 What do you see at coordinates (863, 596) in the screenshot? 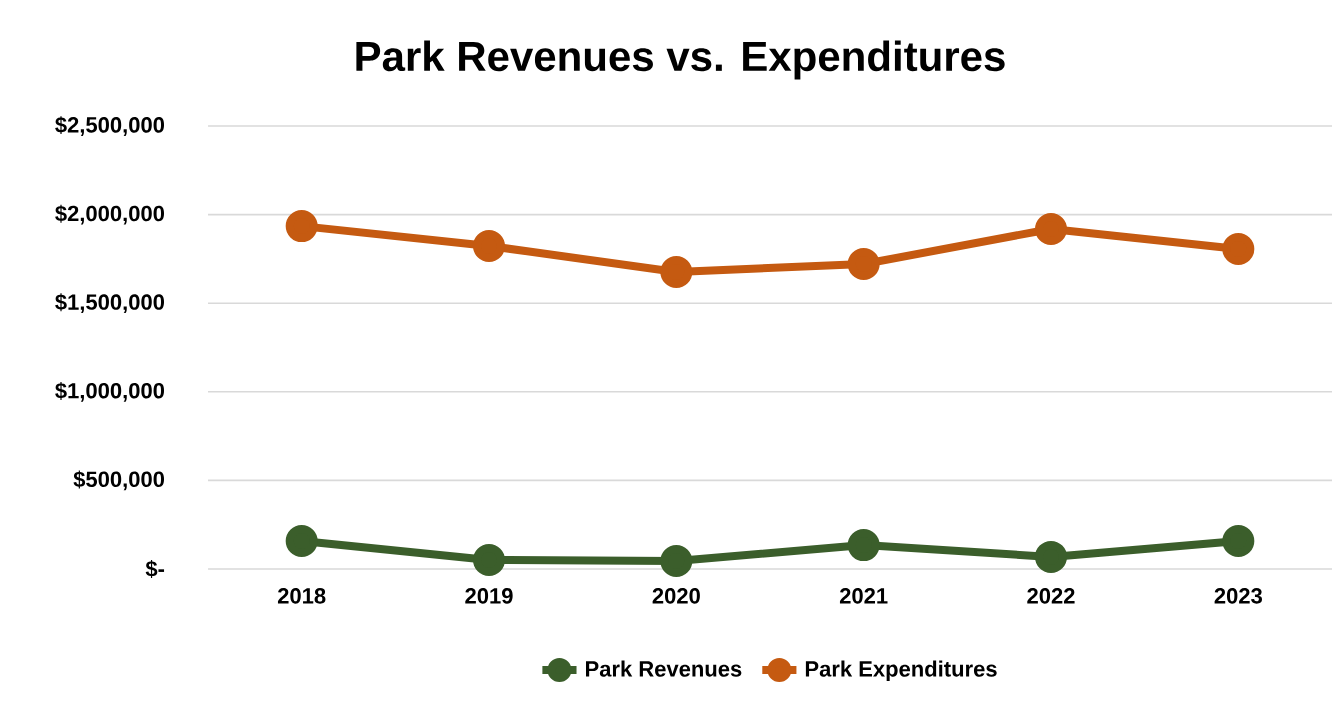
I see `x-tick-label: 2021` at bounding box center [863, 596].